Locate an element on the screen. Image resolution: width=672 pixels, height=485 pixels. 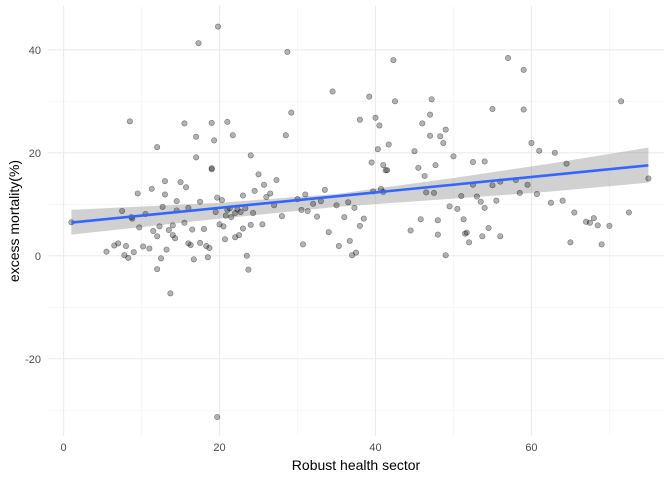
x-tick-label: 0 is located at coordinates (64, 448).